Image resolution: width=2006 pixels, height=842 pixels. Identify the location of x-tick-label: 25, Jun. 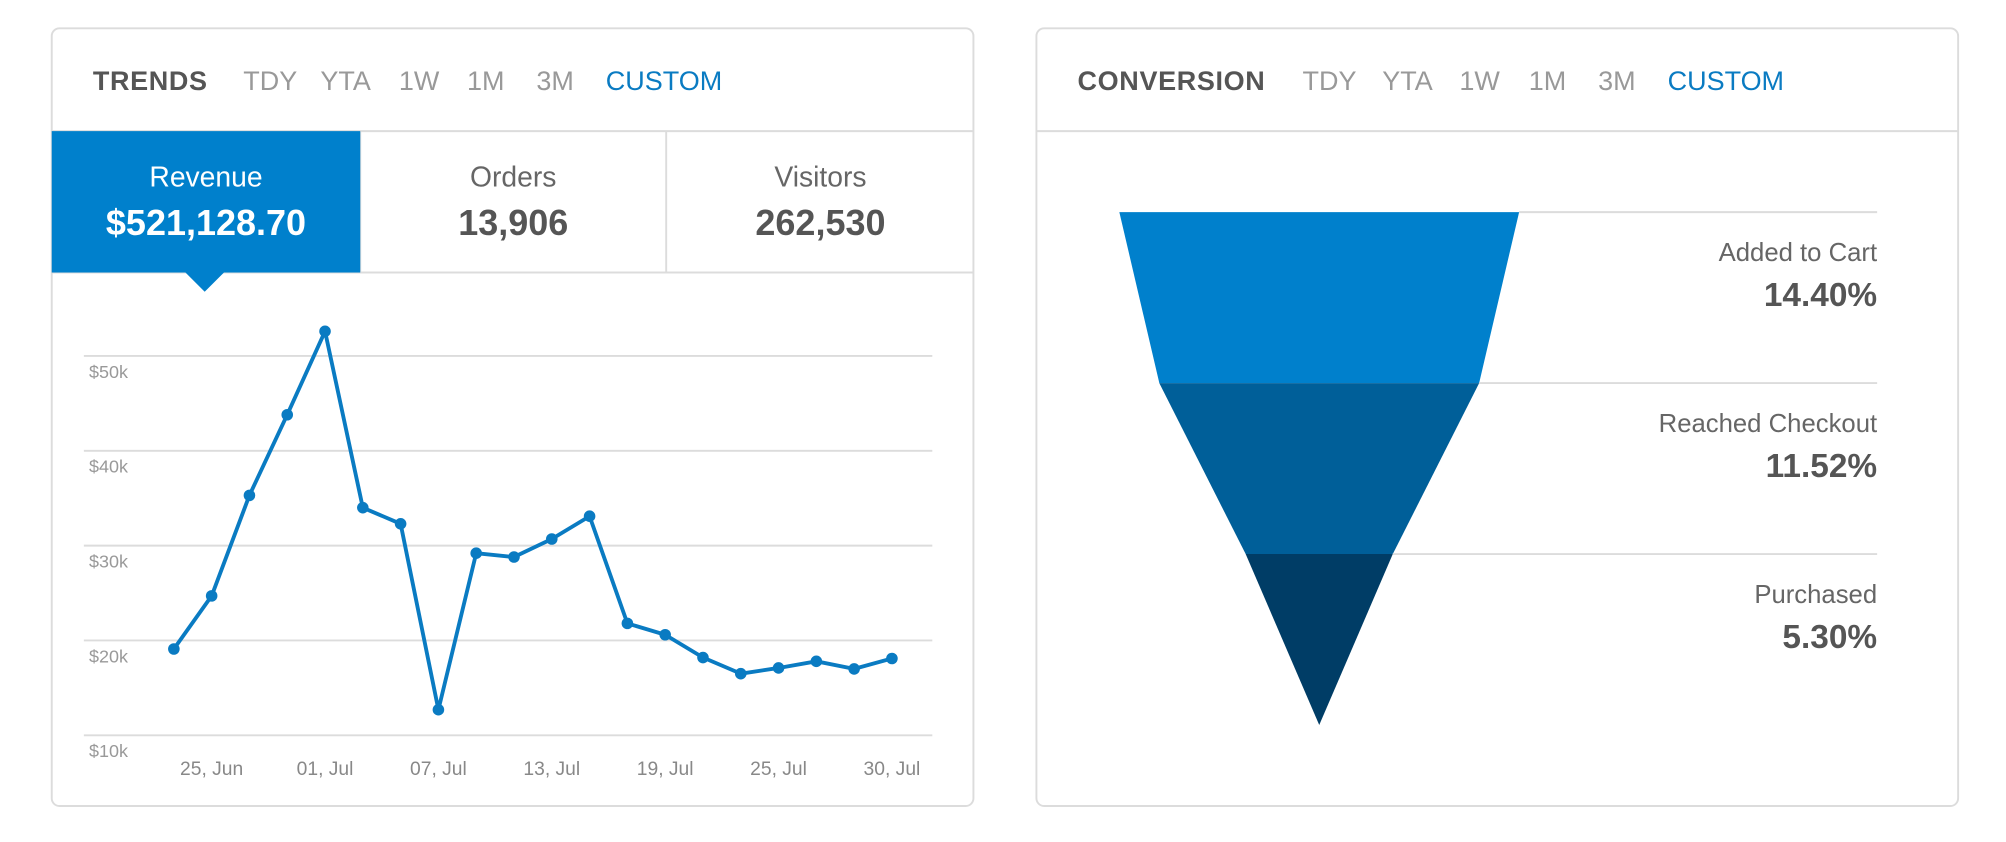
(211, 769).